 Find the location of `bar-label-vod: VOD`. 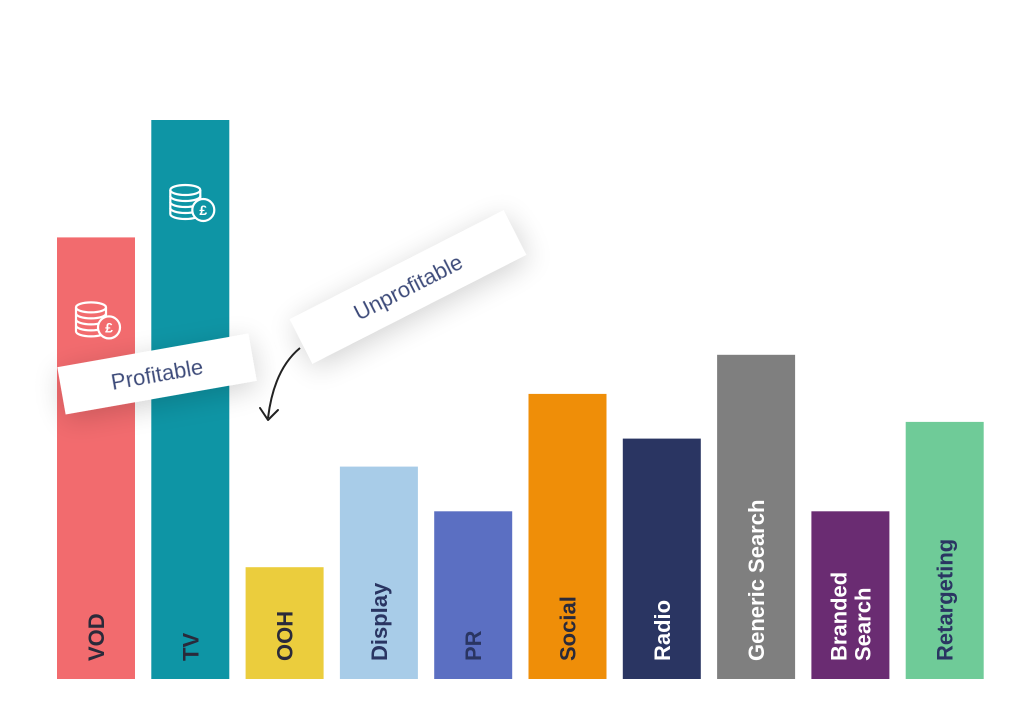

bar-label-vod: VOD is located at coordinates (96, 637).